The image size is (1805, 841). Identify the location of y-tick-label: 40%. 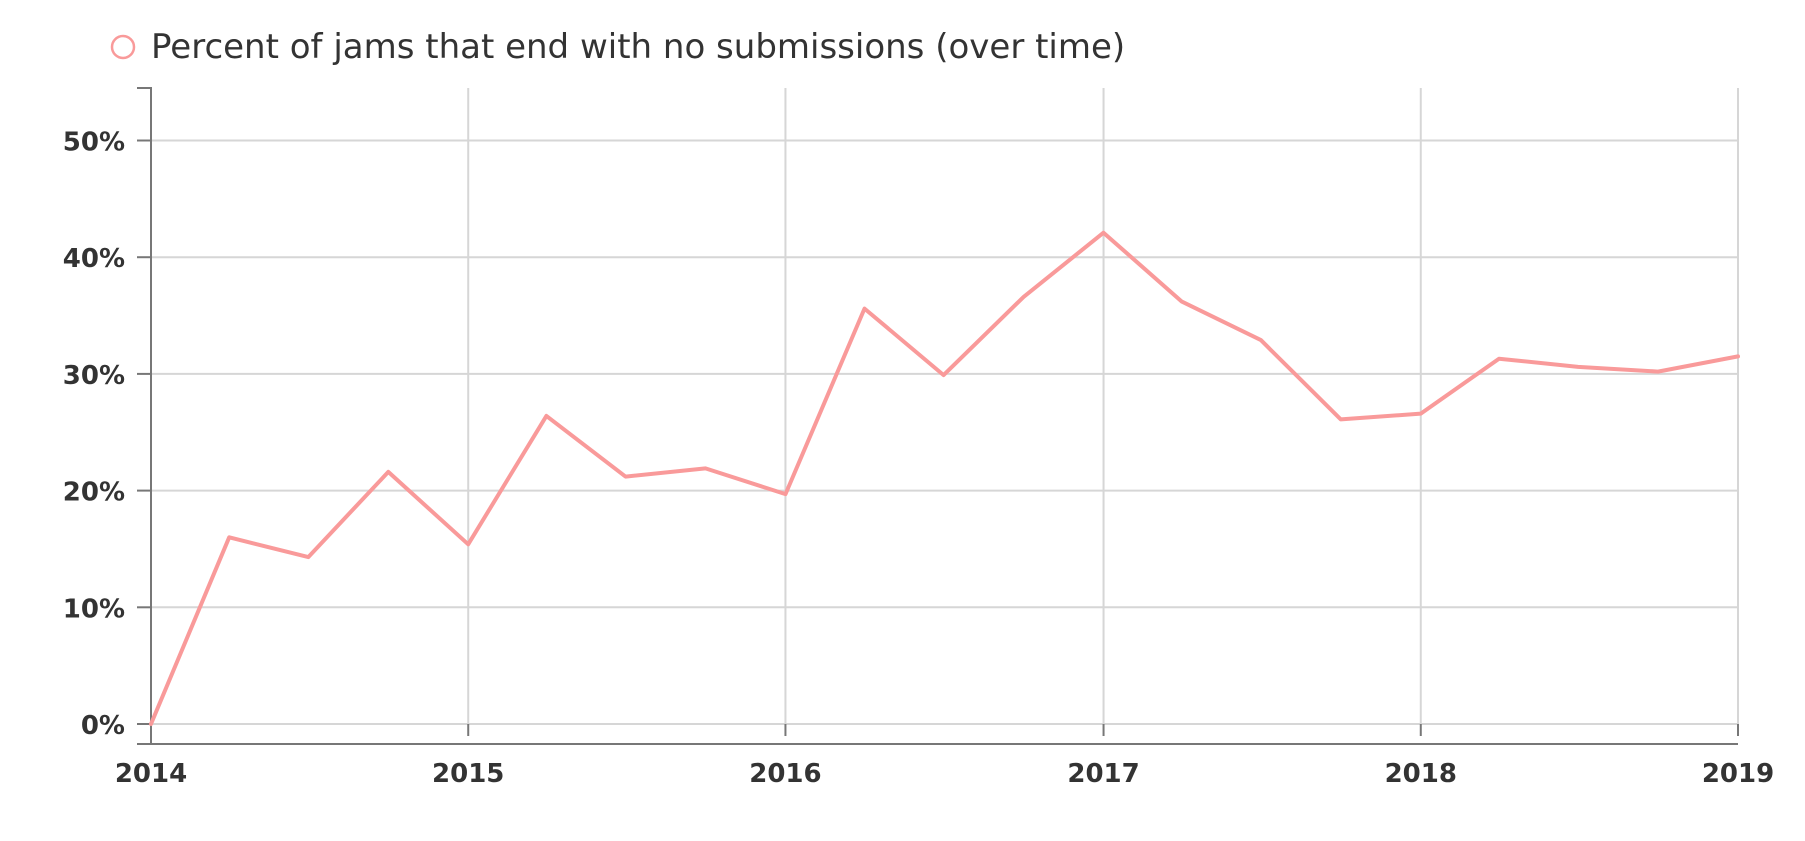
(94, 259).